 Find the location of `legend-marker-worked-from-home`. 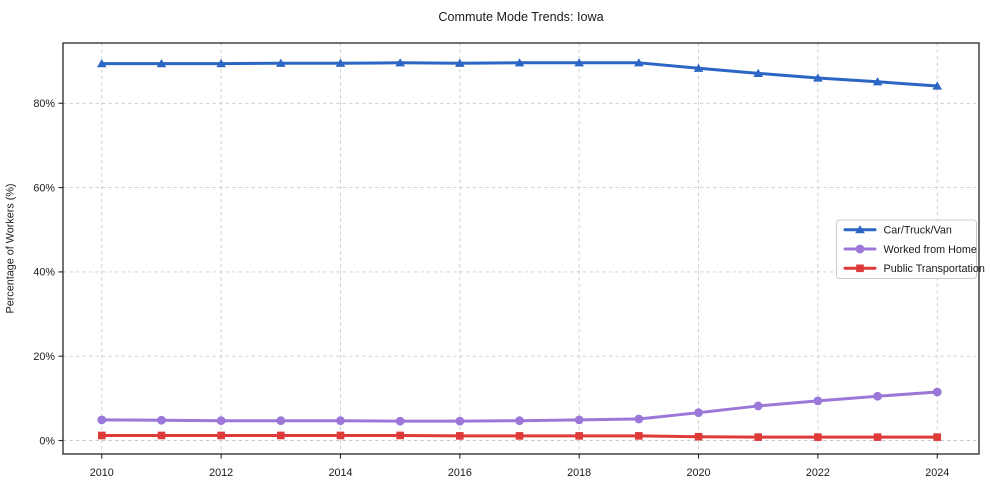

legend-marker-worked-from-home is located at coordinates (860, 249).